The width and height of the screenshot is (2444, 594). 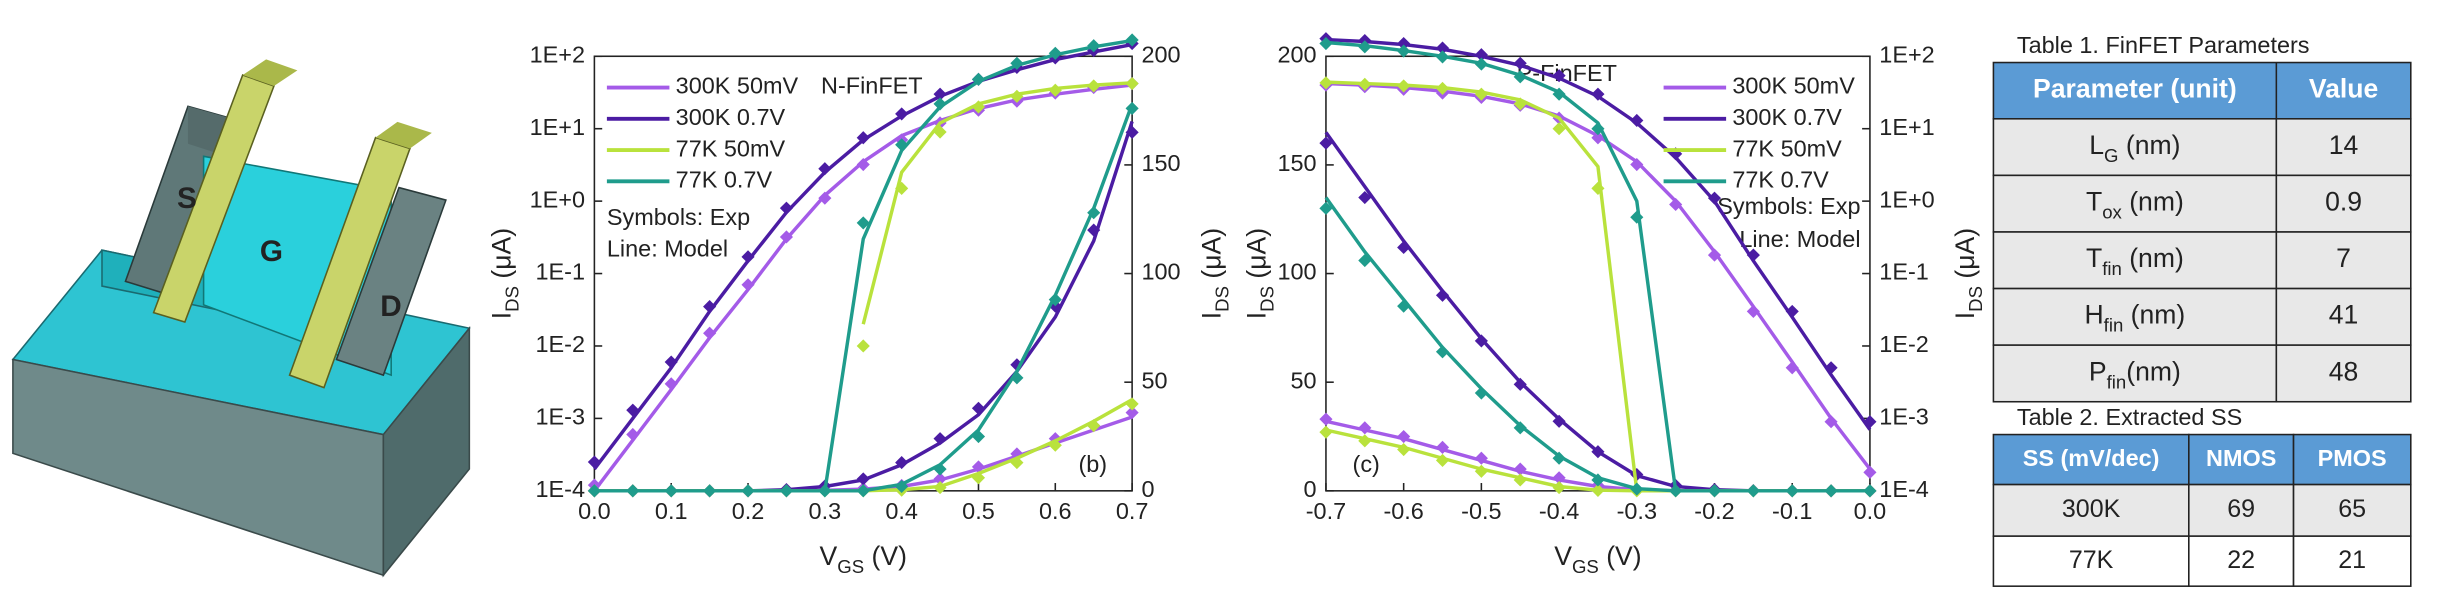 What do you see at coordinates (1160, 272) in the screenshot?
I see `y2-tick-label: 100` at bounding box center [1160, 272].